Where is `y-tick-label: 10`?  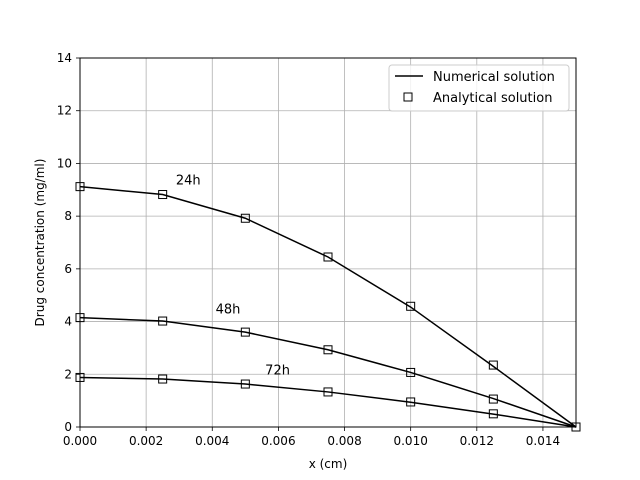 y-tick-label: 10 is located at coordinates (64, 163).